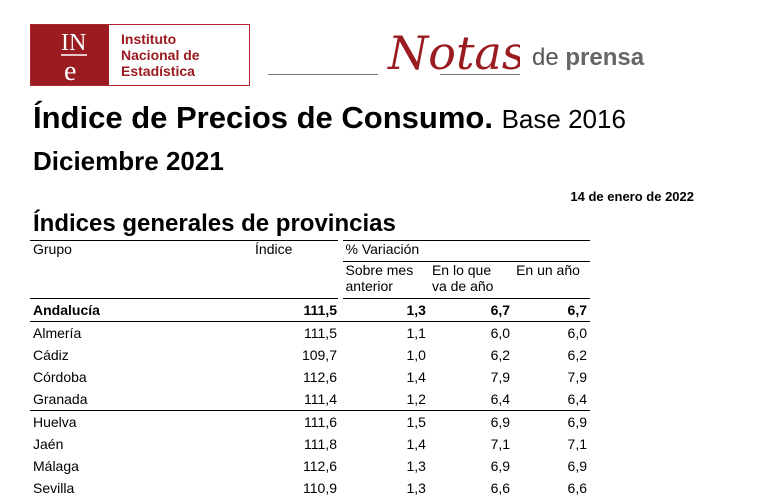 This screenshot has height=499, width=770. I want to click on logo-red-block: IN e, so click(70, 56).